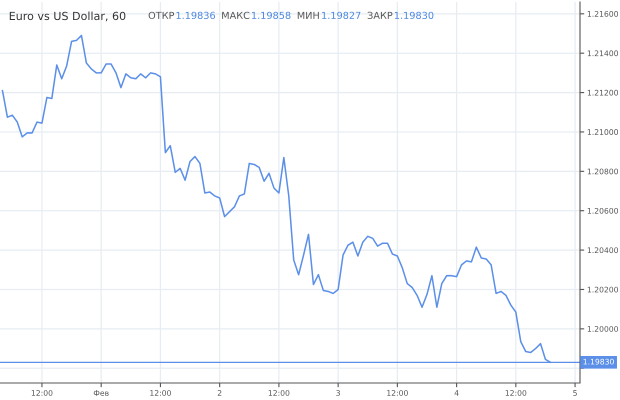 This screenshot has width=620, height=400. I want to click on annotation: 1.19858, so click(271, 16).